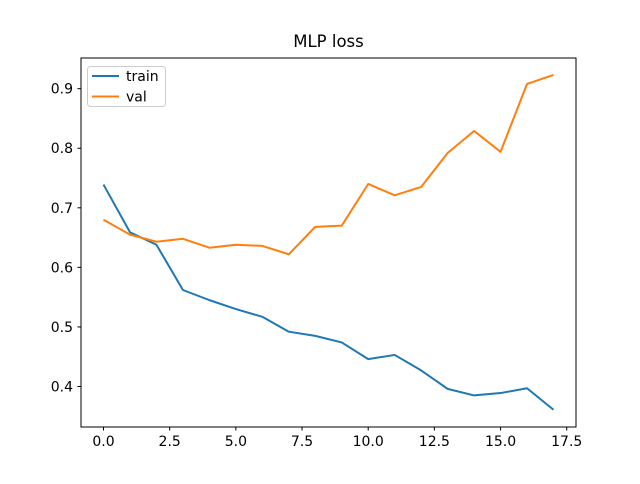  Describe the element at coordinates (62, 328) in the screenshot. I see `y-tick-label: 0.5` at that location.